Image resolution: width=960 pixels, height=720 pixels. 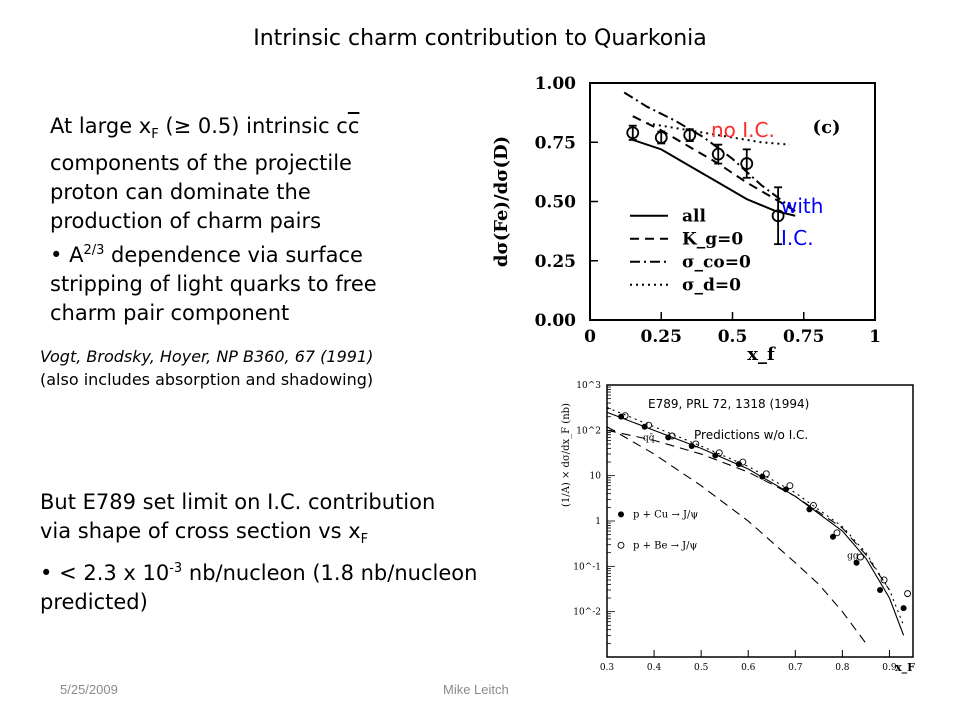 I want to click on intro-line-3: proton can dominate the, so click(x=180, y=192).